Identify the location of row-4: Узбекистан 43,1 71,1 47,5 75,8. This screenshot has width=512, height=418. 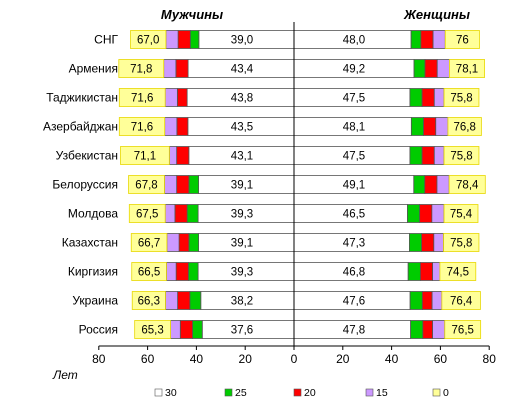
(268, 155).